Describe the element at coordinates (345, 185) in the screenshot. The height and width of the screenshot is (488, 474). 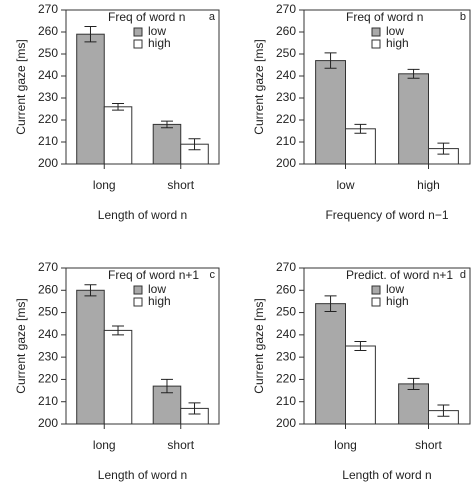
I see `x-tick-label: low` at that location.